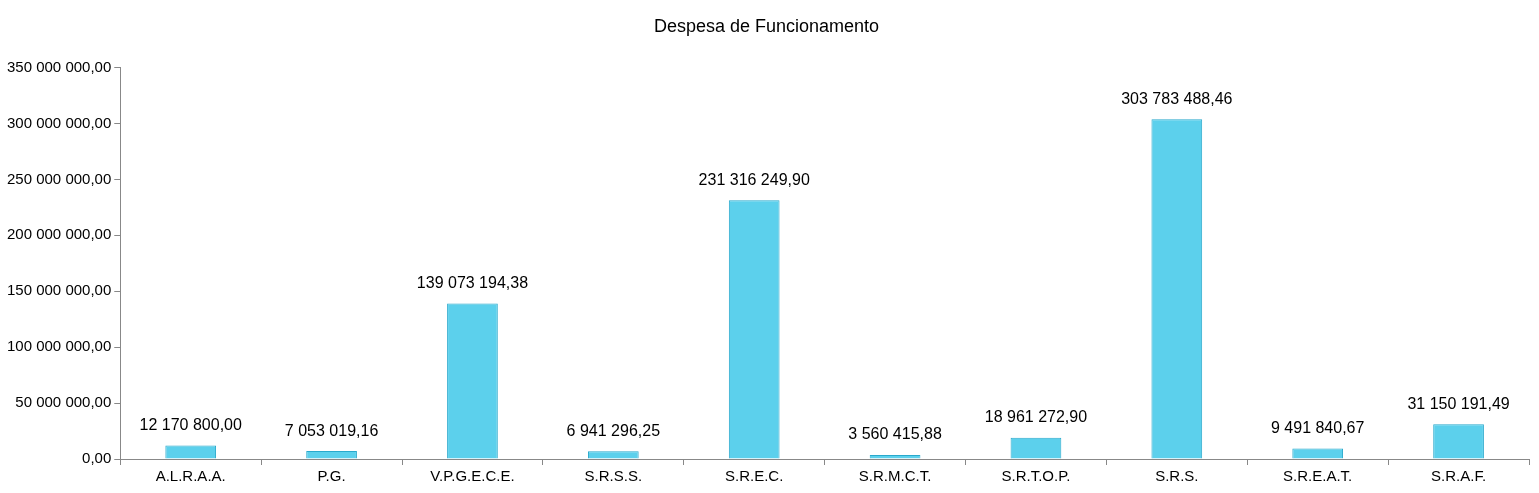  What do you see at coordinates (613, 430) in the screenshot?
I see `data-label: 6 941 296,25` at bounding box center [613, 430].